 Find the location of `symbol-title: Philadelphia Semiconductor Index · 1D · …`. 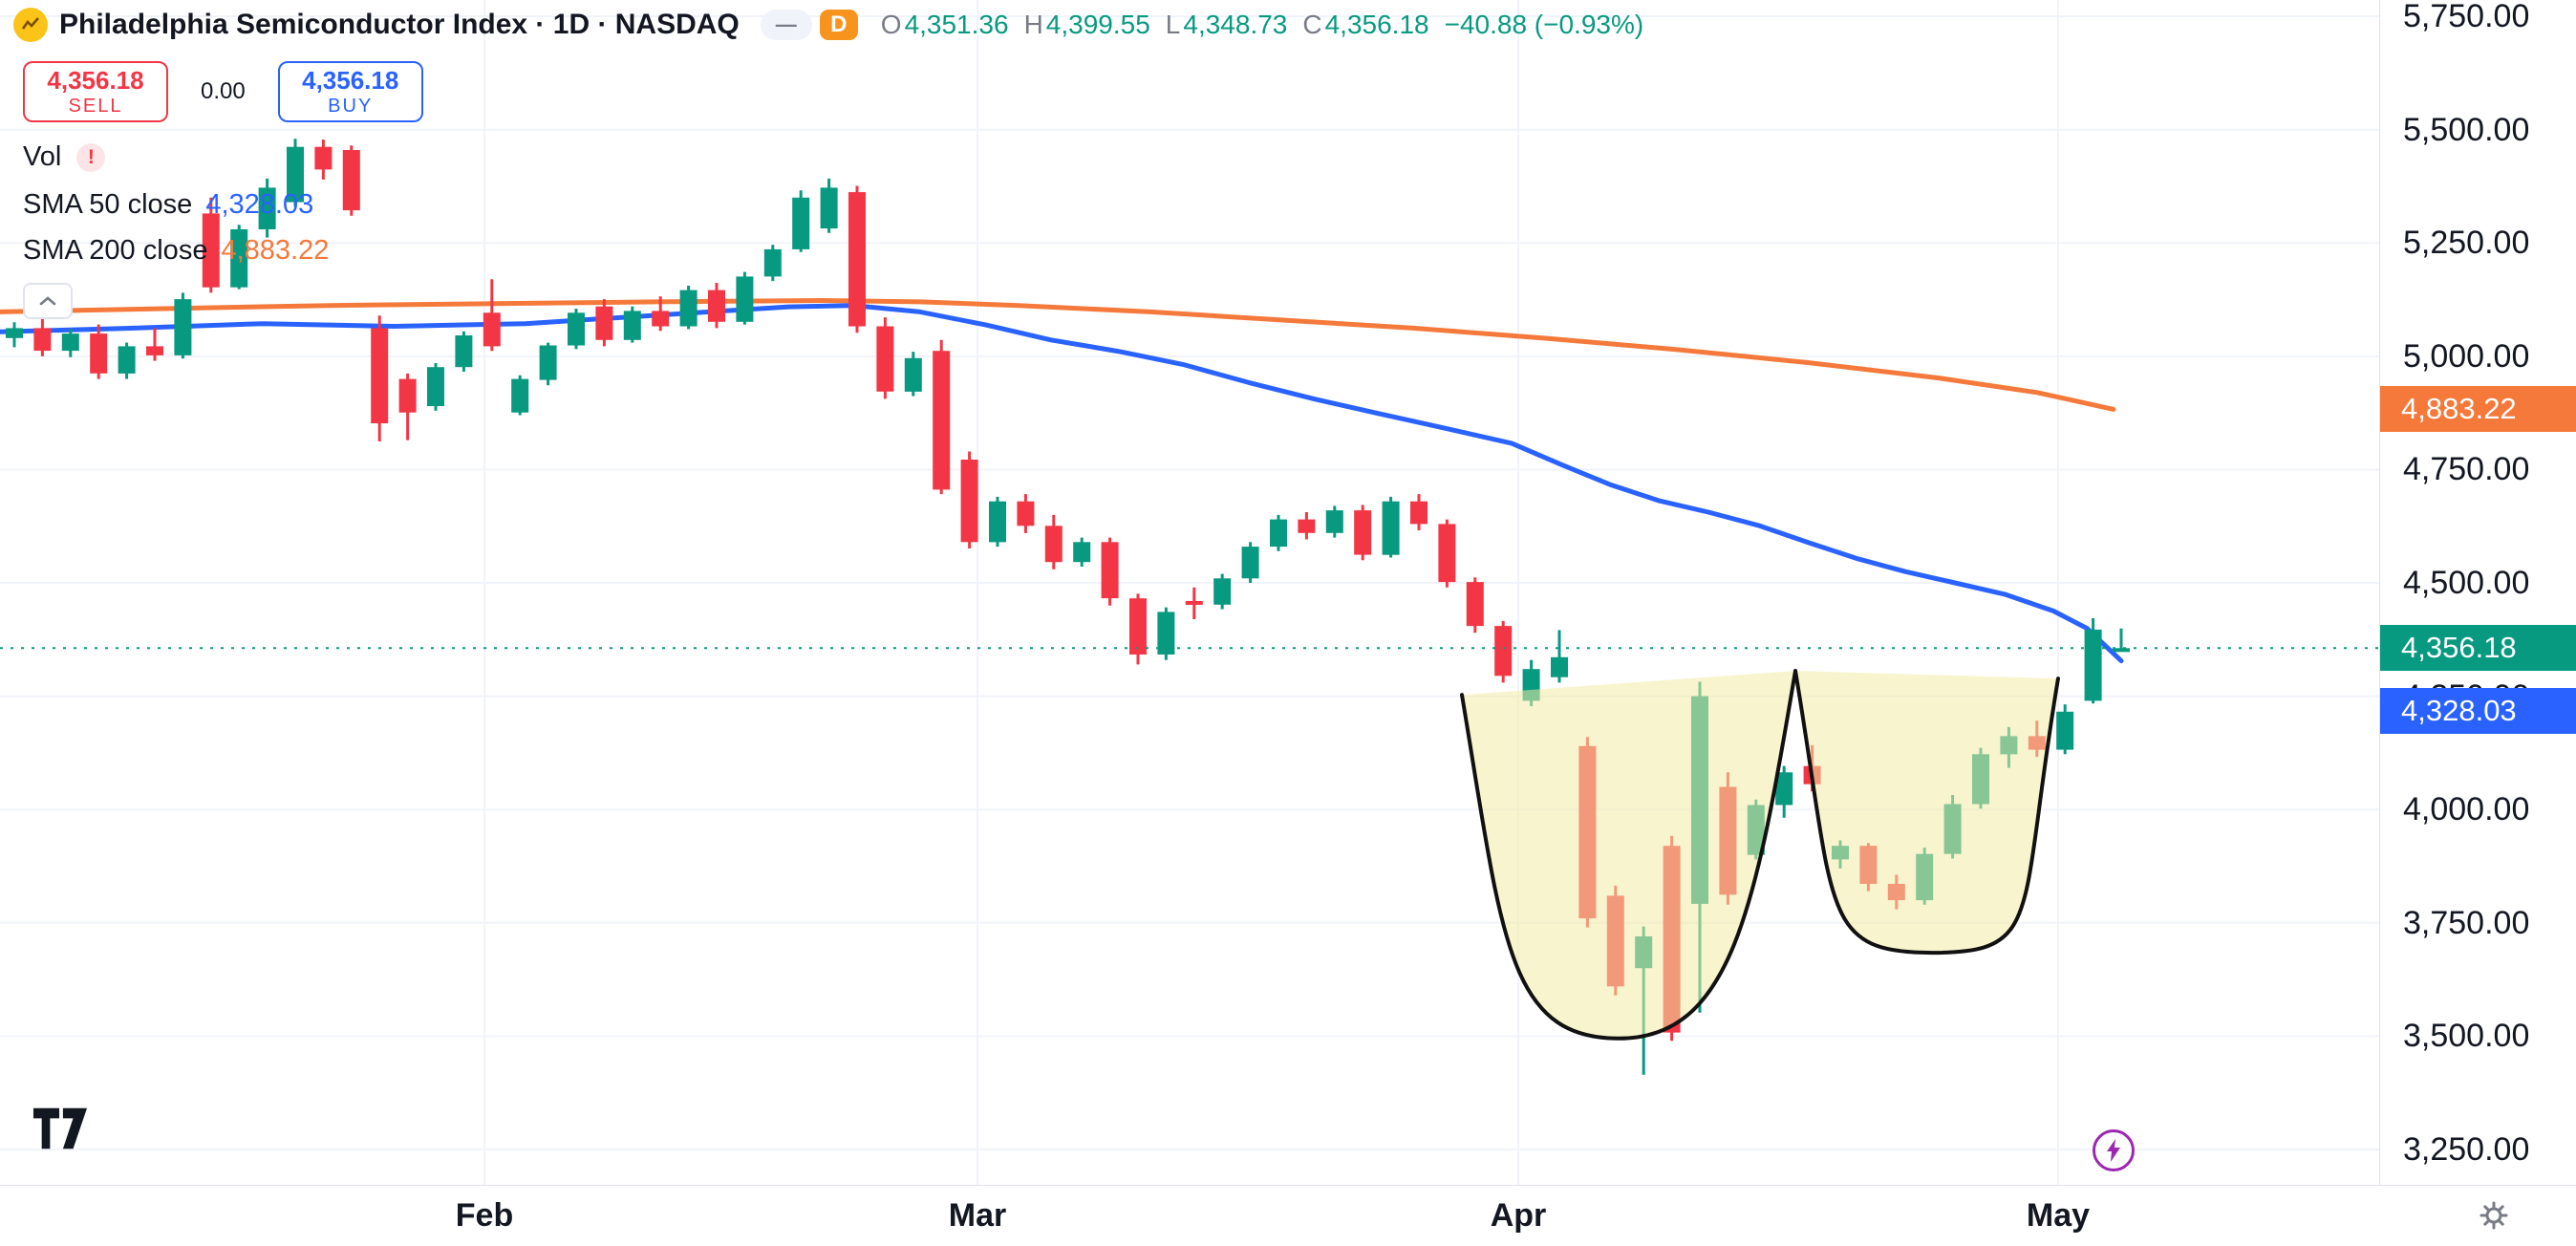

symbol-title: Philadelphia Semiconductor Index · 1D · … is located at coordinates (399, 24).